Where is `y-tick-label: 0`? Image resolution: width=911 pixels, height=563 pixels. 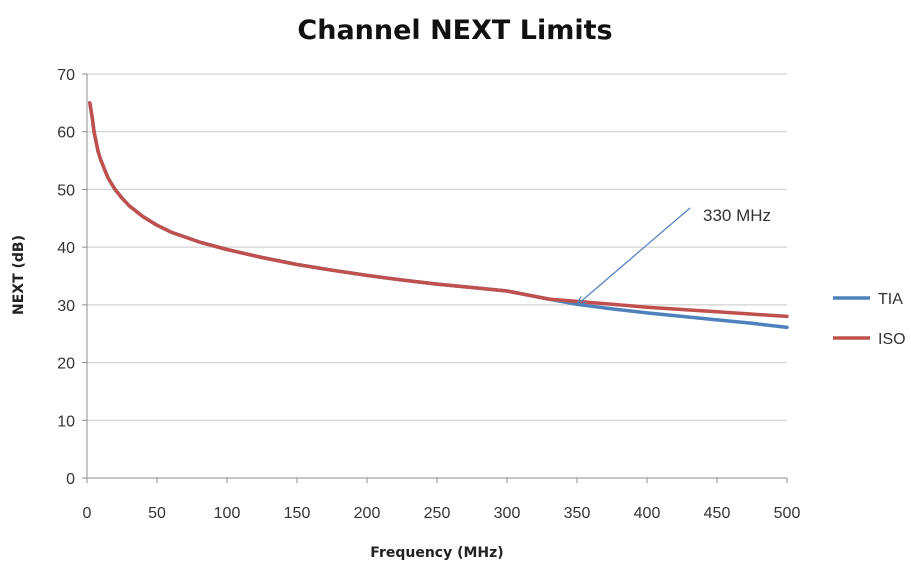 y-tick-label: 0 is located at coordinates (70, 479).